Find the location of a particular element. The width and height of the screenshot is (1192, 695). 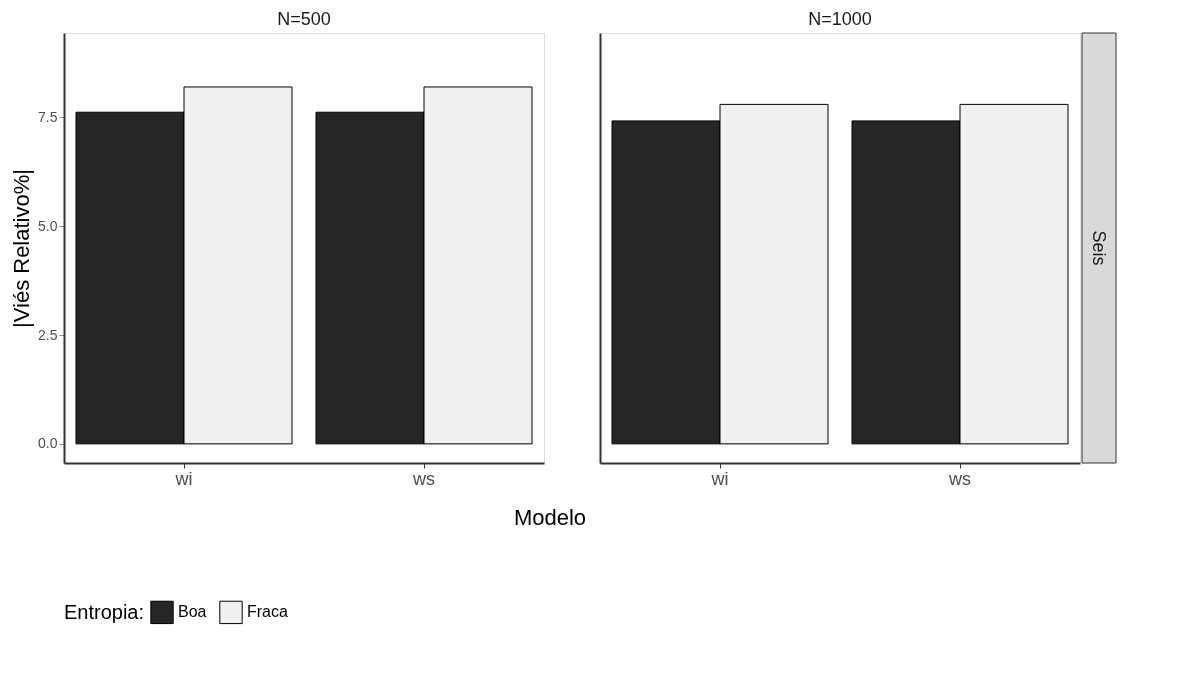

y-tick-label: 0.0 is located at coordinates (48, 443).